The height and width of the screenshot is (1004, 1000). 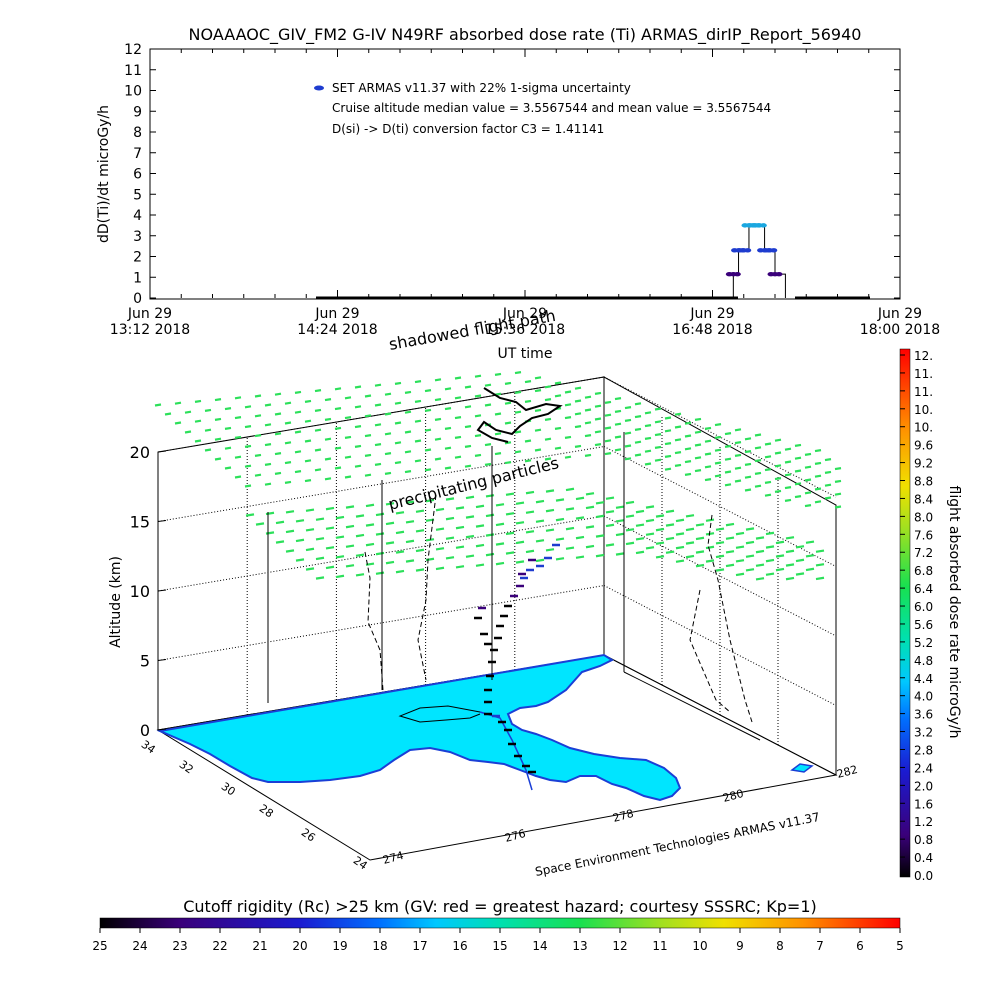 I want to click on legend-marker, so click(x=319, y=88).